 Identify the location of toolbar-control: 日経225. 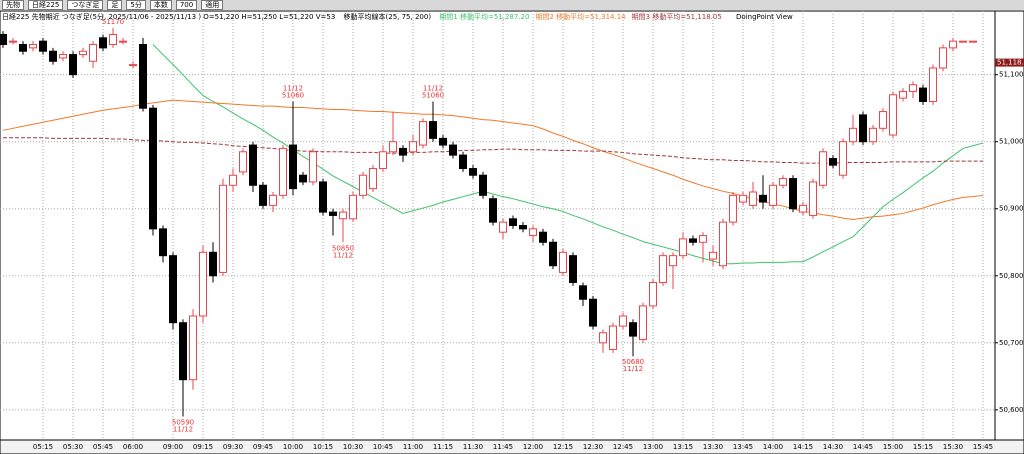
(46, 5).